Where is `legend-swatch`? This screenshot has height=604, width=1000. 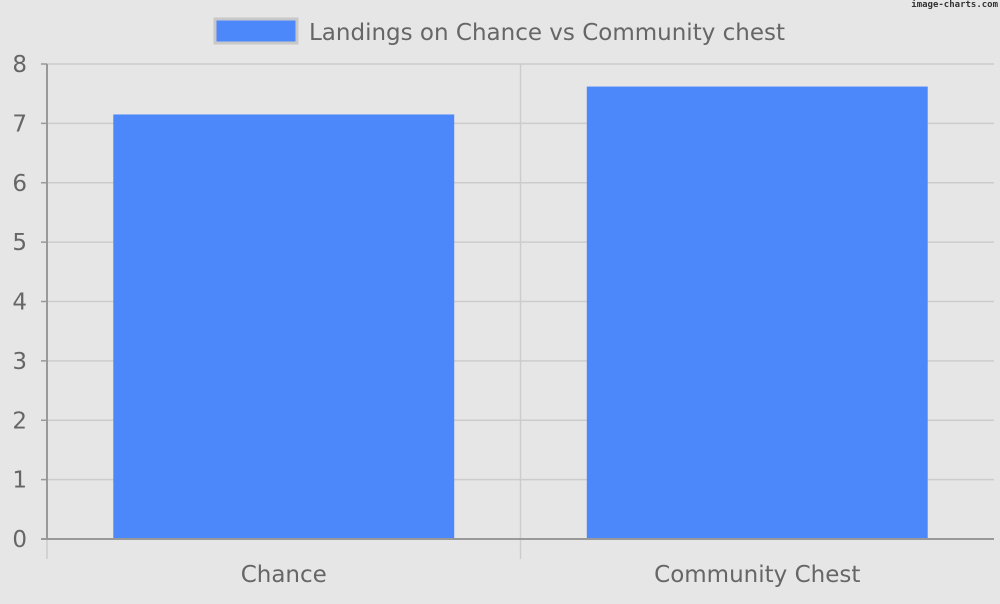 legend-swatch is located at coordinates (256, 31).